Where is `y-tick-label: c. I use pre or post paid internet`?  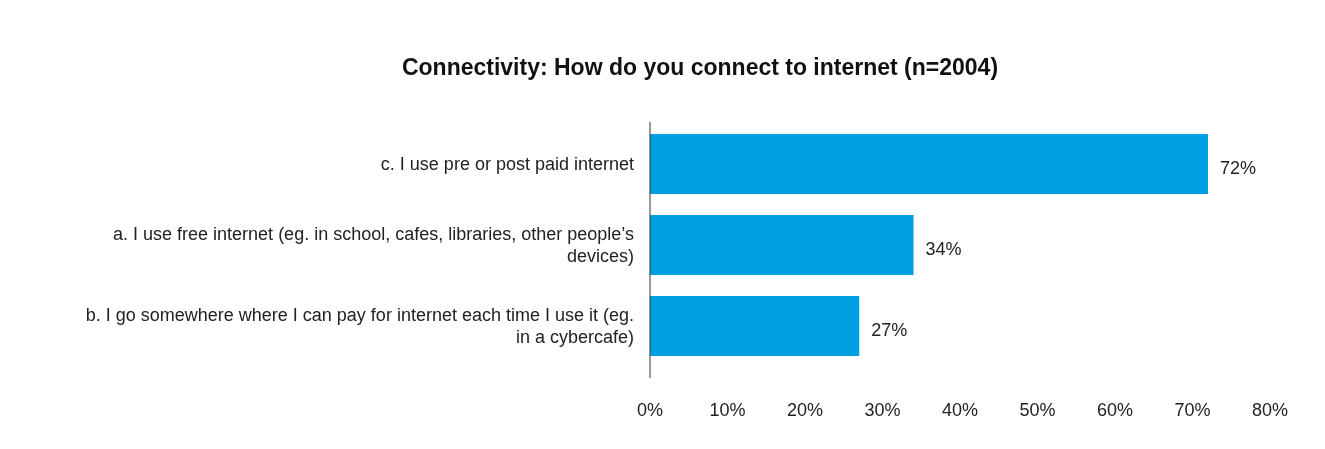 y-tick-label: c. I use pre or post paid internet is located at coordinates (507, 164).